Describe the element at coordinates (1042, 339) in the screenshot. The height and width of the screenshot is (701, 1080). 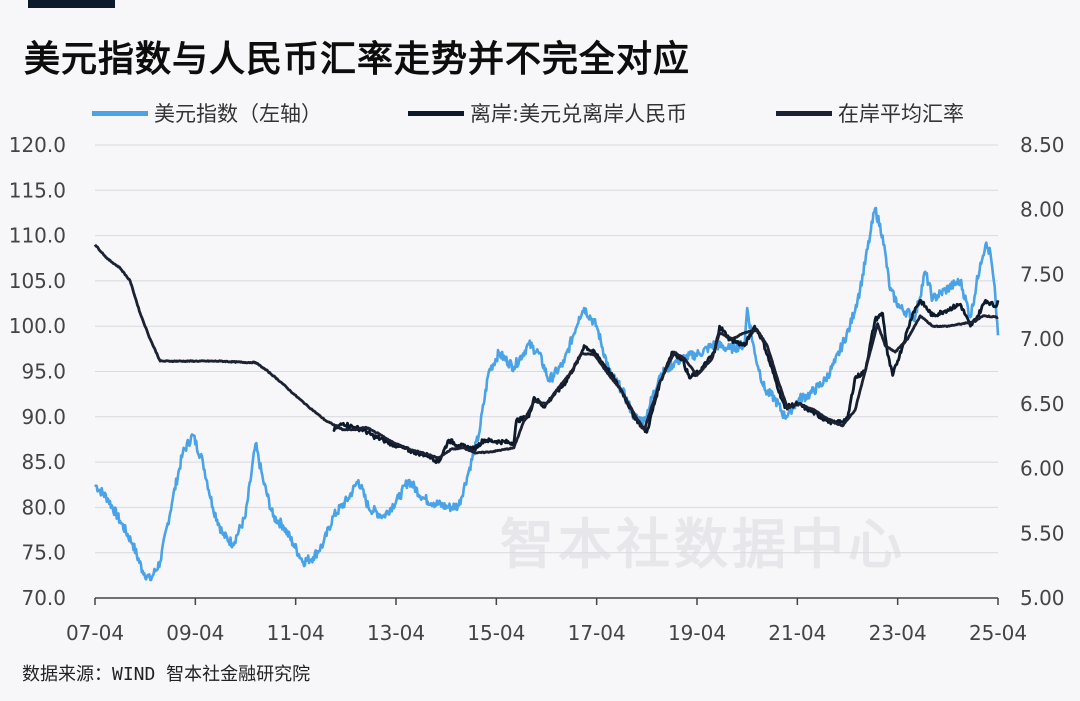
I see `y-right-tick-label: 7.00` at that location.